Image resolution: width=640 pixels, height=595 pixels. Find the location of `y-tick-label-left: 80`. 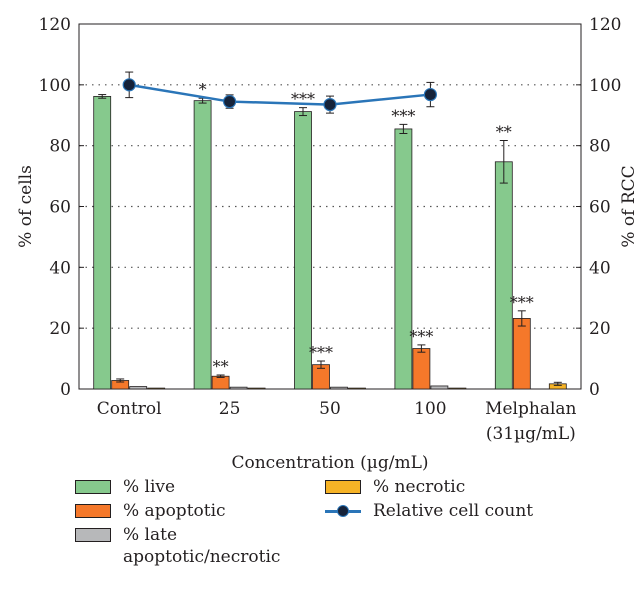

y-tick-label-left: 80 is located at coordinates (60, 147).